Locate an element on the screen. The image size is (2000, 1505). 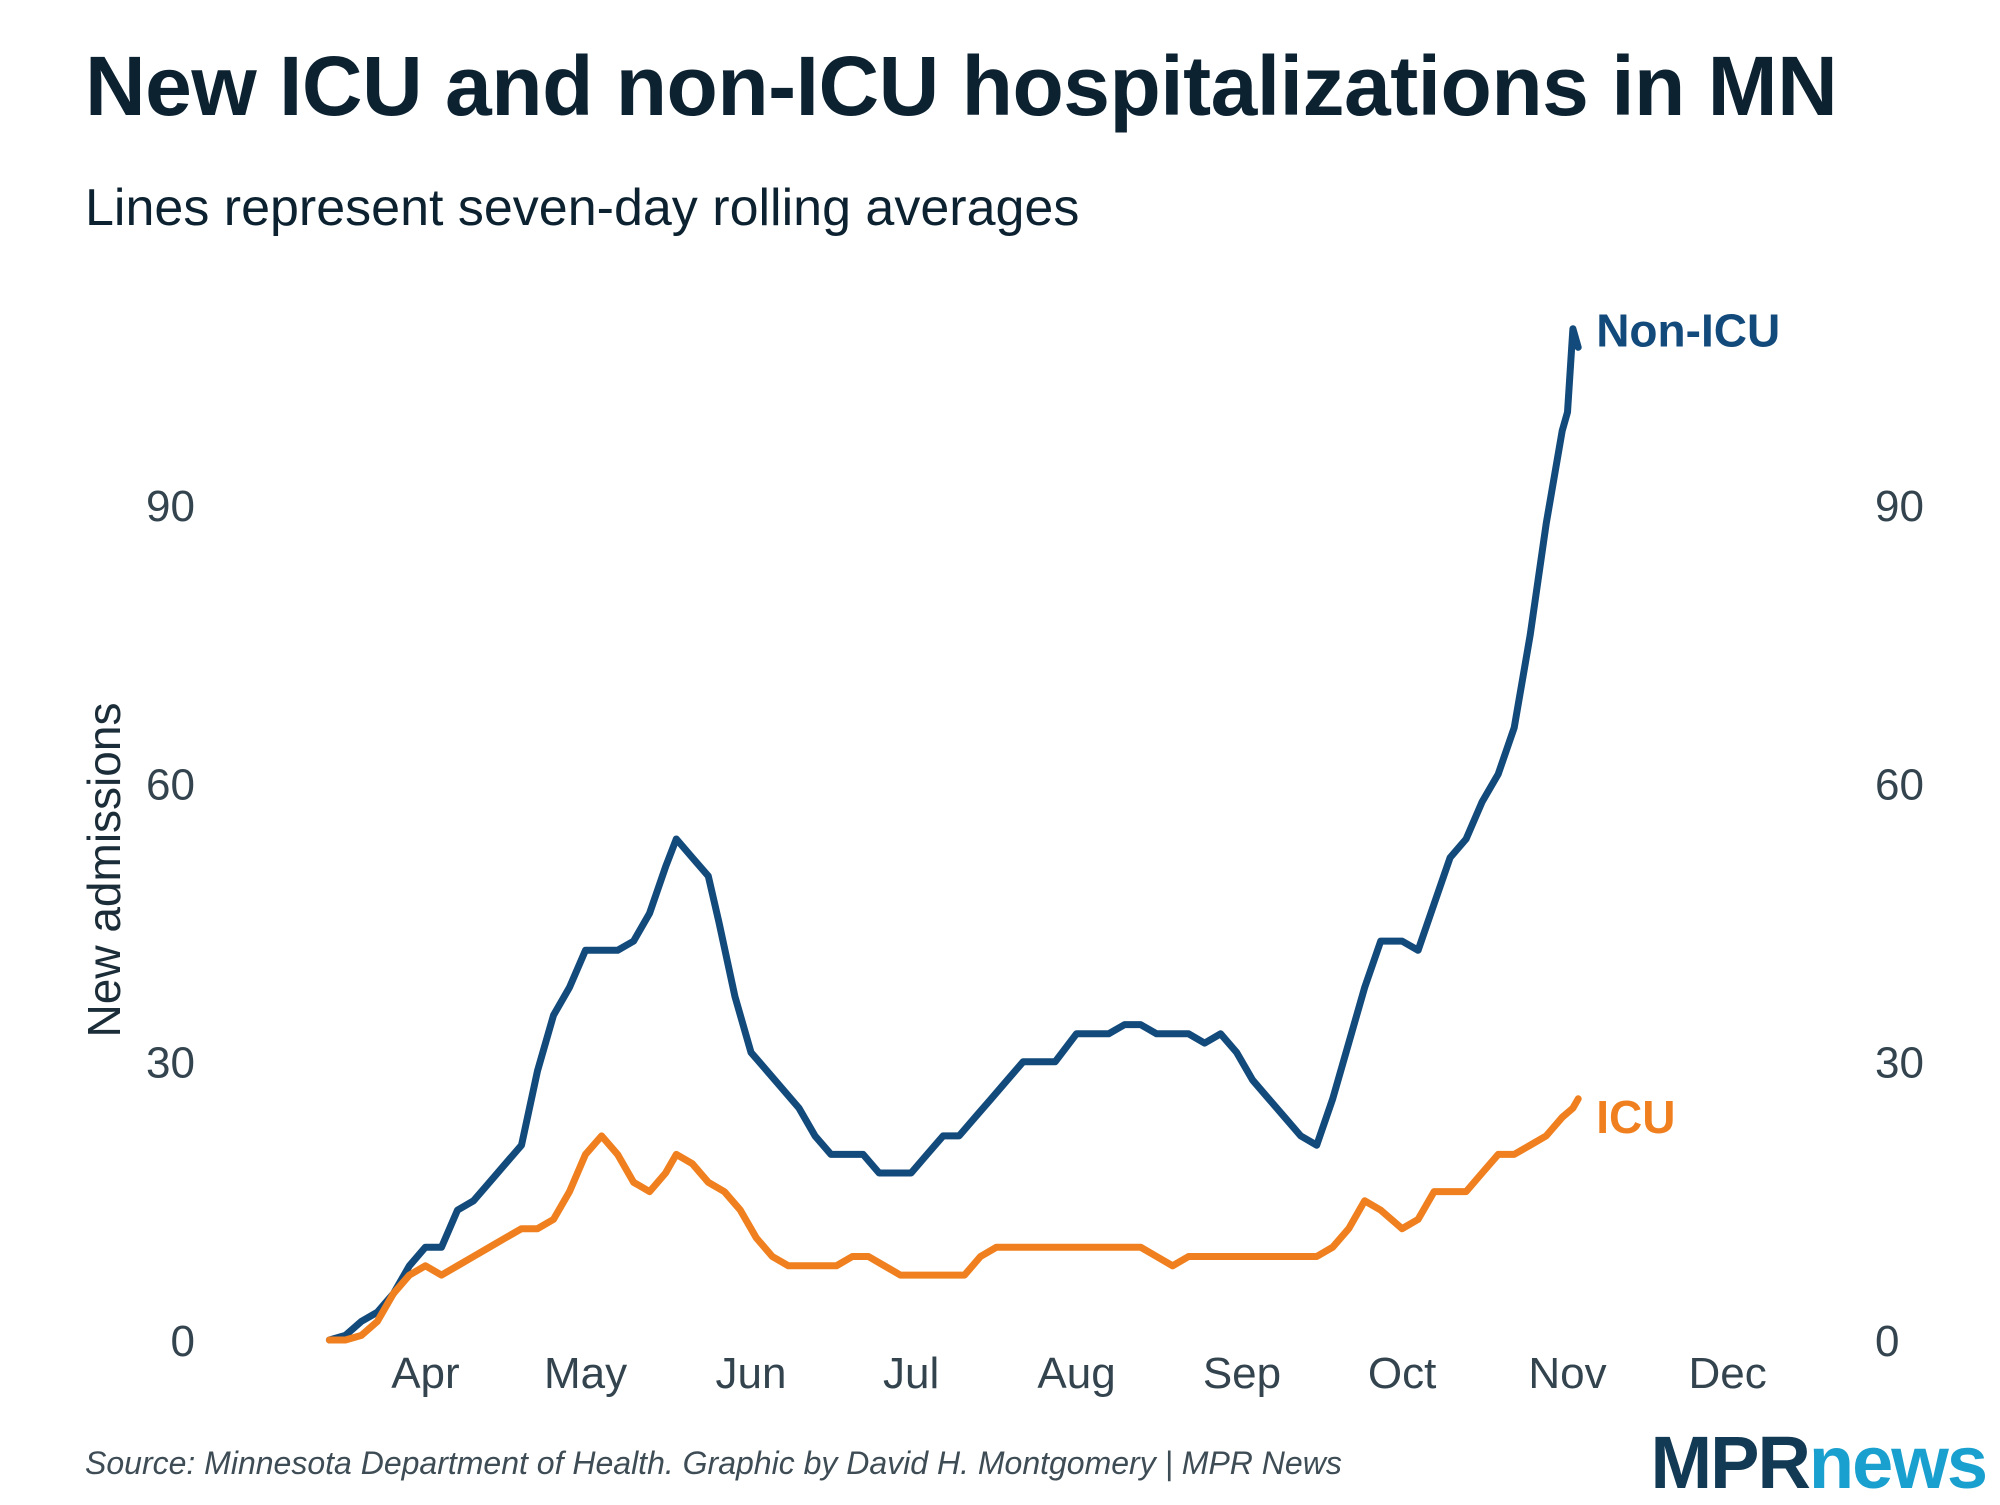
x-axis: Apr May Jun Jul Aug Sep Oct Nov Dec is located at coordinates (1079, 1373).